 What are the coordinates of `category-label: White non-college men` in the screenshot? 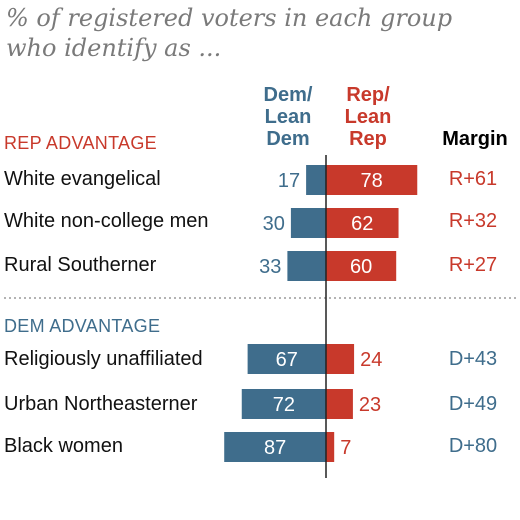 It's located at (106, 221).